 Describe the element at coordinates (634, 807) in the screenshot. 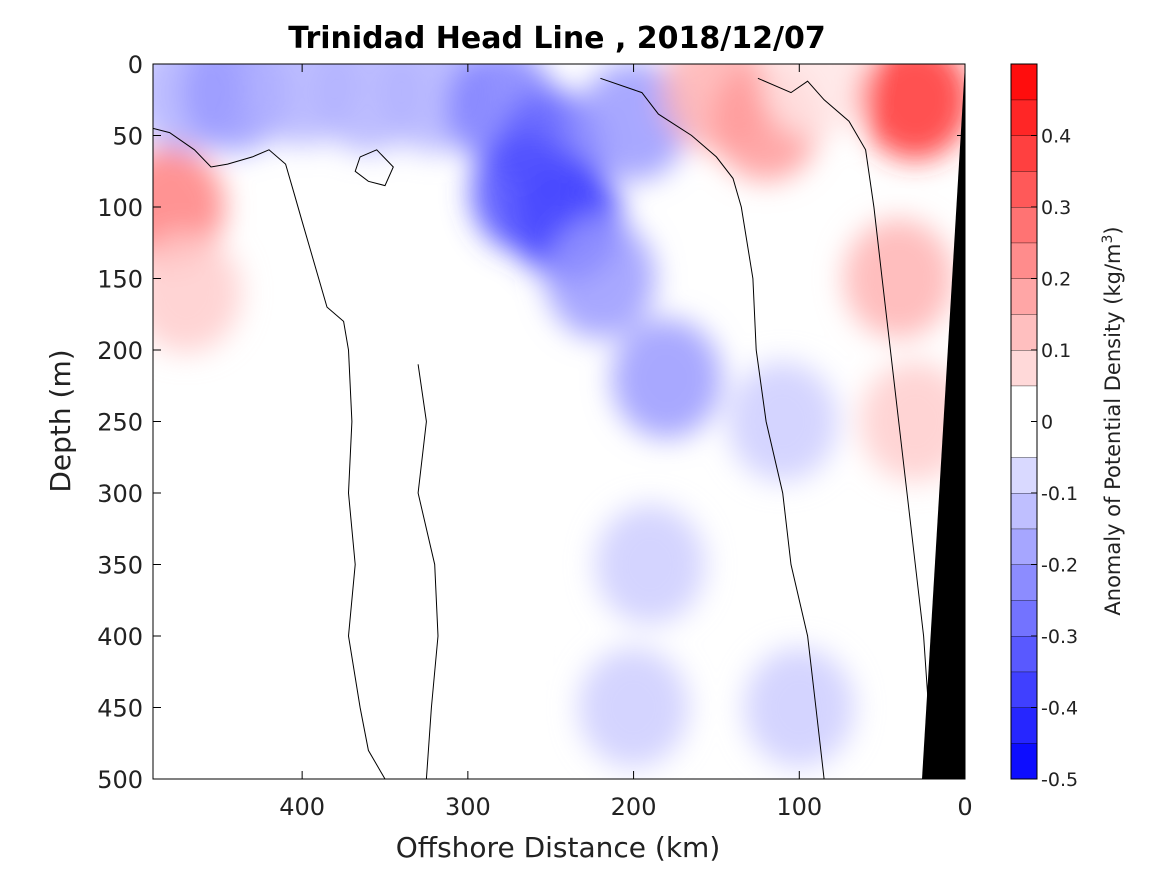

I see `x-tick-label-2: 200` at that location.